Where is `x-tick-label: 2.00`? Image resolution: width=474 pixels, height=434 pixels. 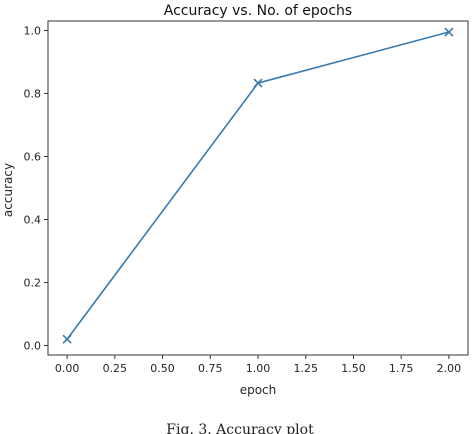
x-tick-label: 2.00 is located at coordinates (449, 368).